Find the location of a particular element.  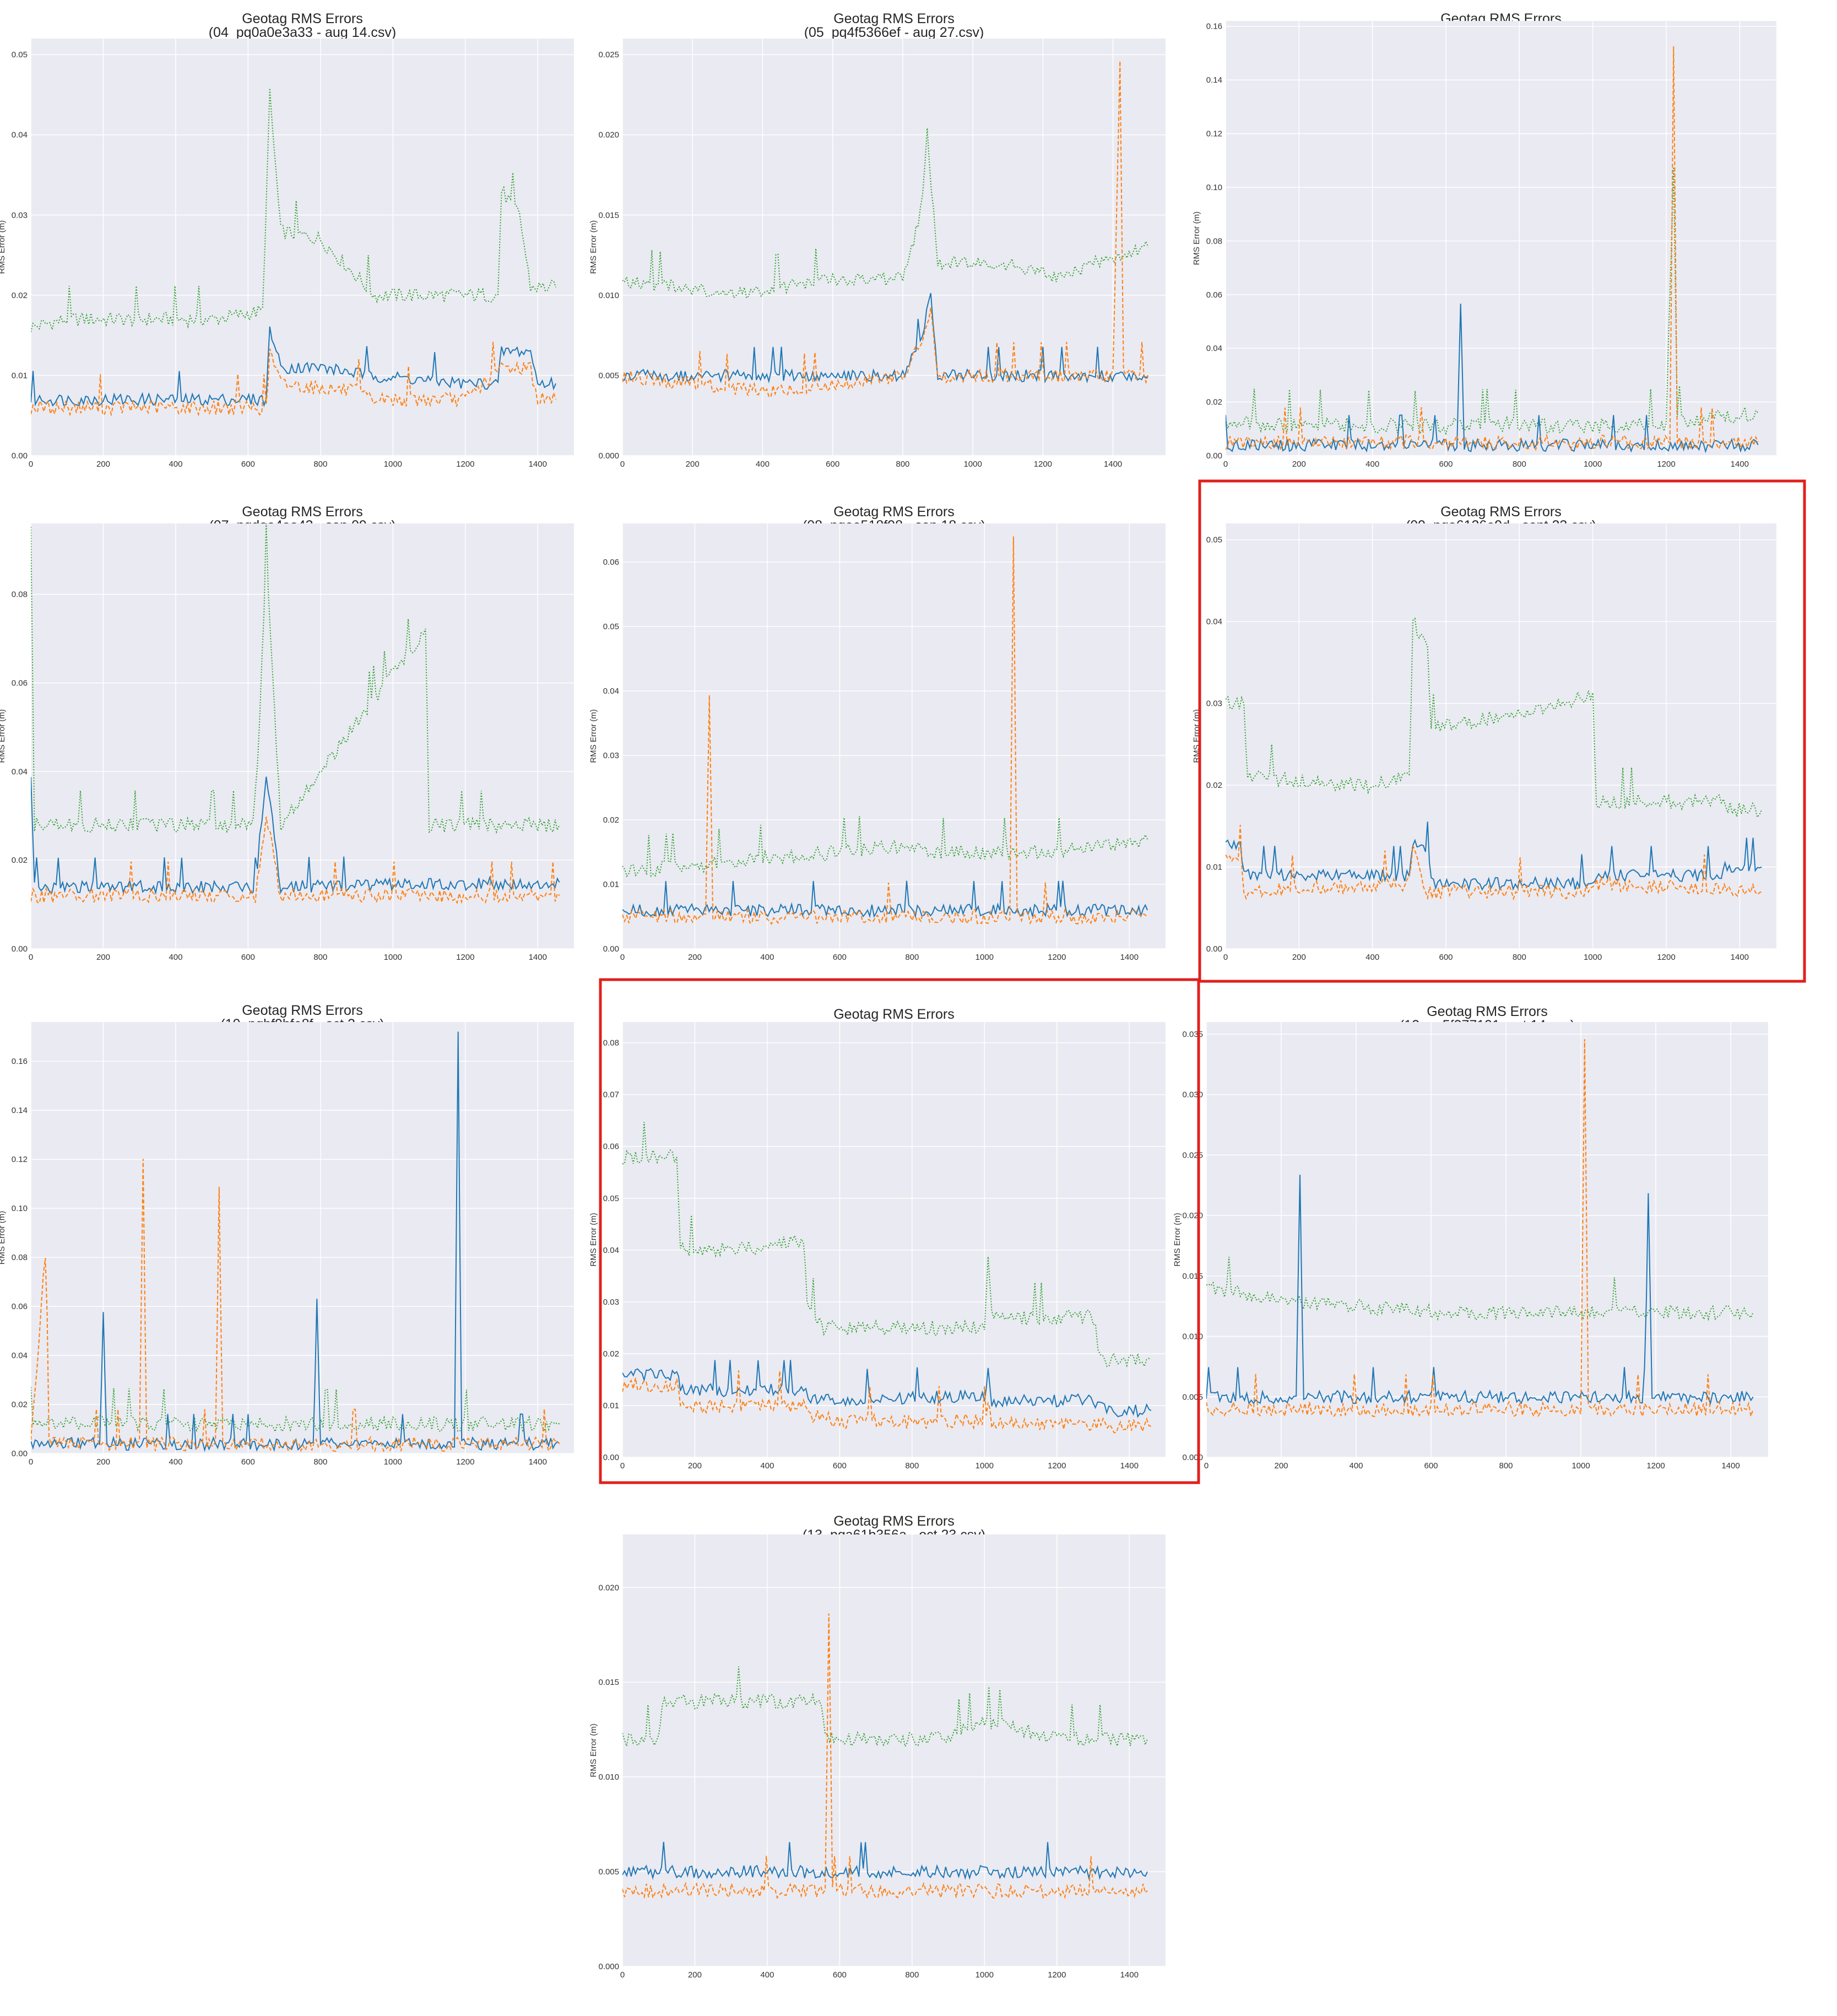

chart-subtitle: (04_pq0a0e3a33 - aug 14.csv) is located at coordinates (303, 33).